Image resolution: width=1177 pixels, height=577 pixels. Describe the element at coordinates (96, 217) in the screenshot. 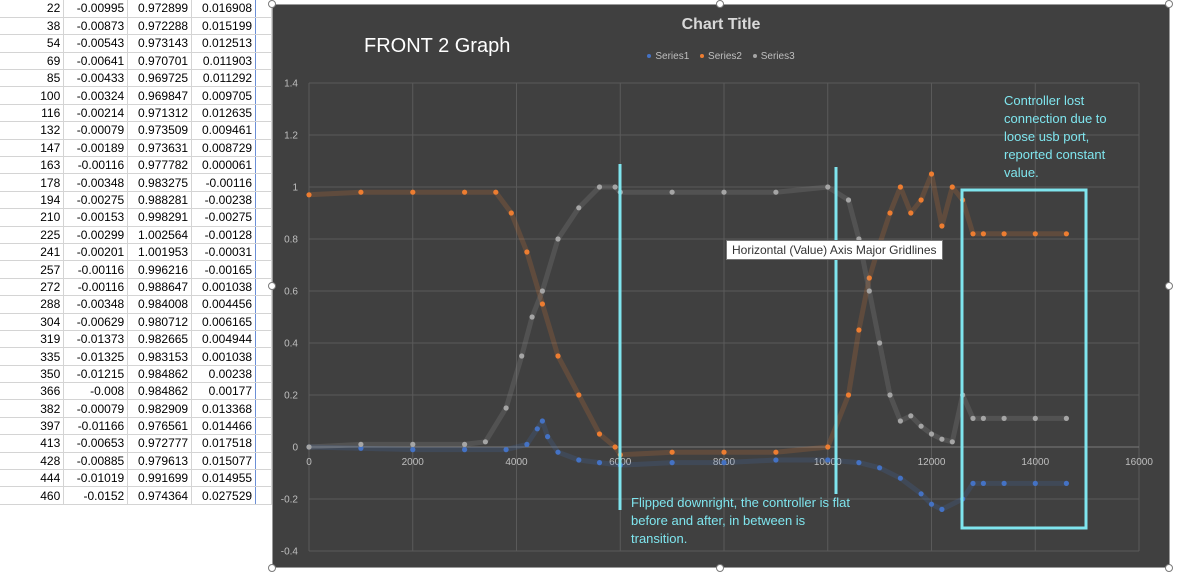

I see `table-cell: -0.00153` at that location.